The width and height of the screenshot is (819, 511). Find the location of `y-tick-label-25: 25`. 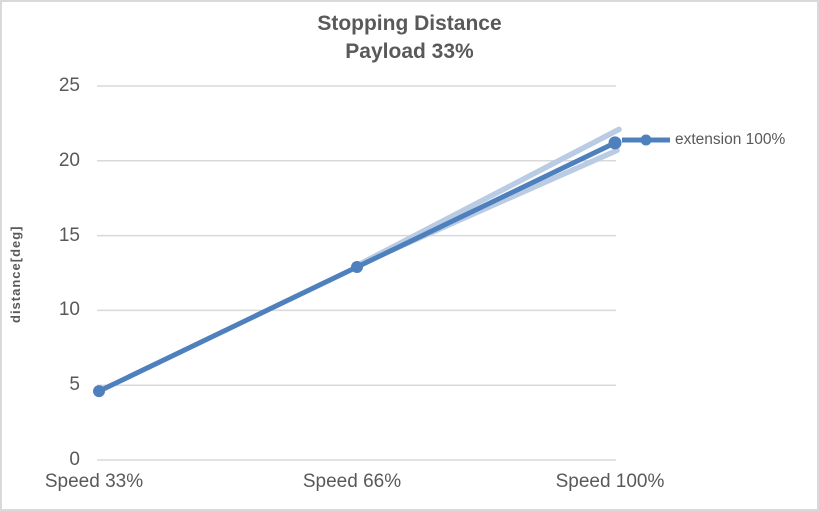

y-tick-label-25: 25 is located at coordinates (69, 85).